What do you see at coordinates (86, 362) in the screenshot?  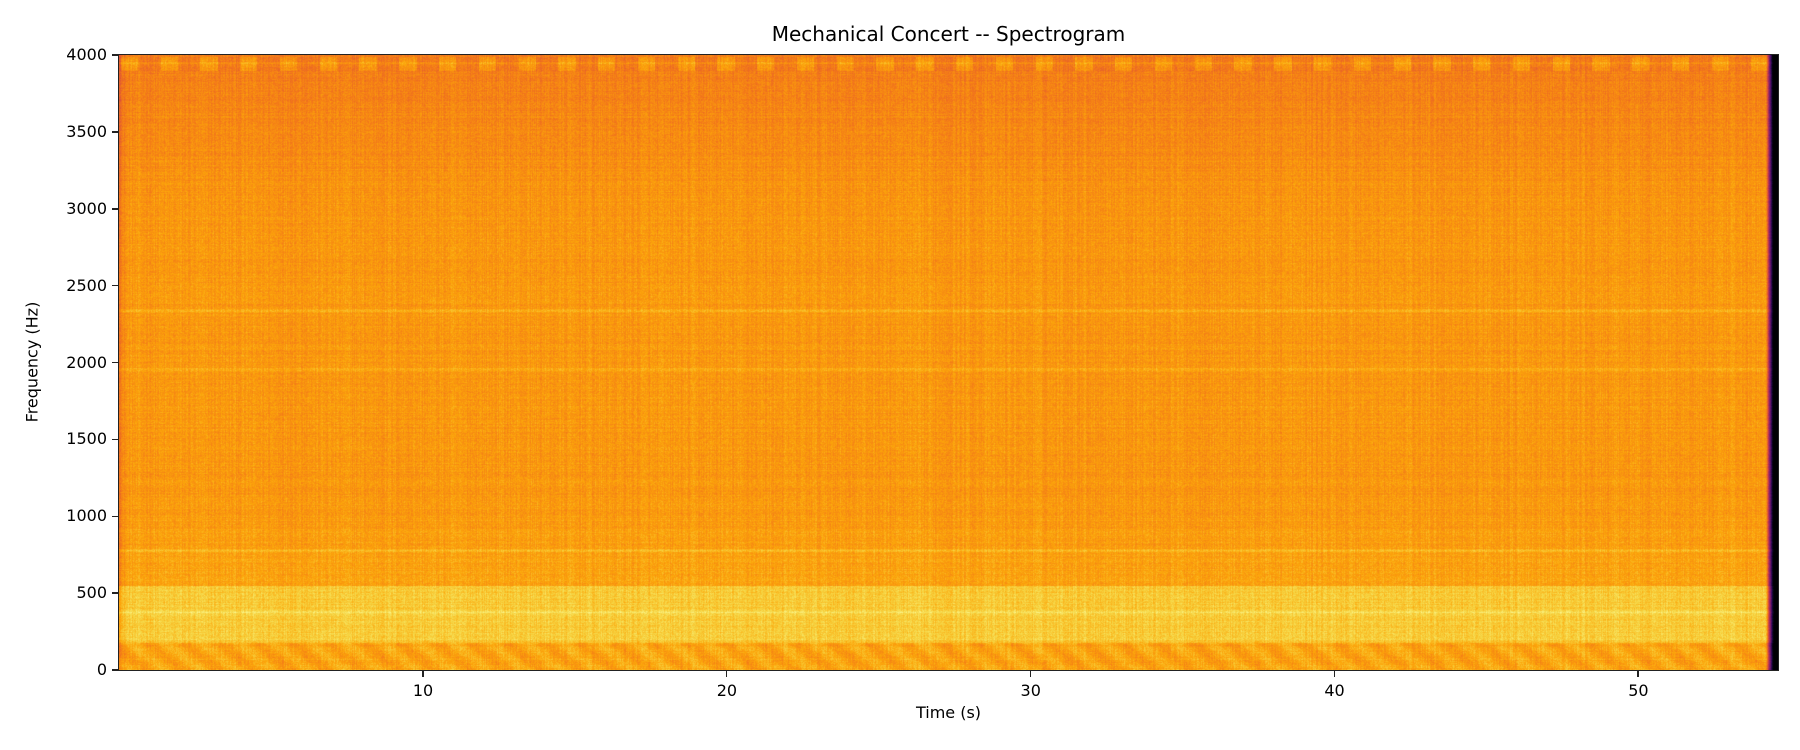 I see `y-tick-label: 2000` at bounding box center [86, 362].